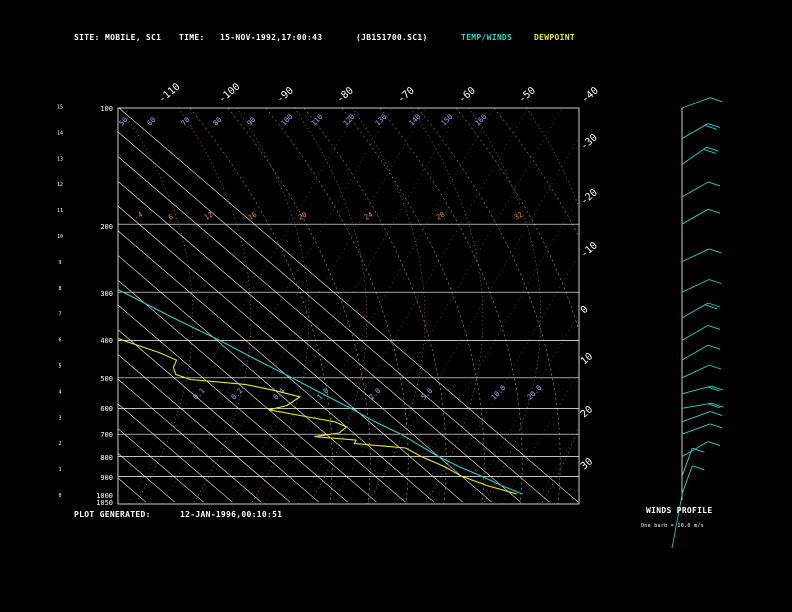 The height and width of the screenshot is (612, 792). What do you see at coordinates (59, 392) in the screenshot?
I see `height-label: 4` at bounding box center [59, 392].